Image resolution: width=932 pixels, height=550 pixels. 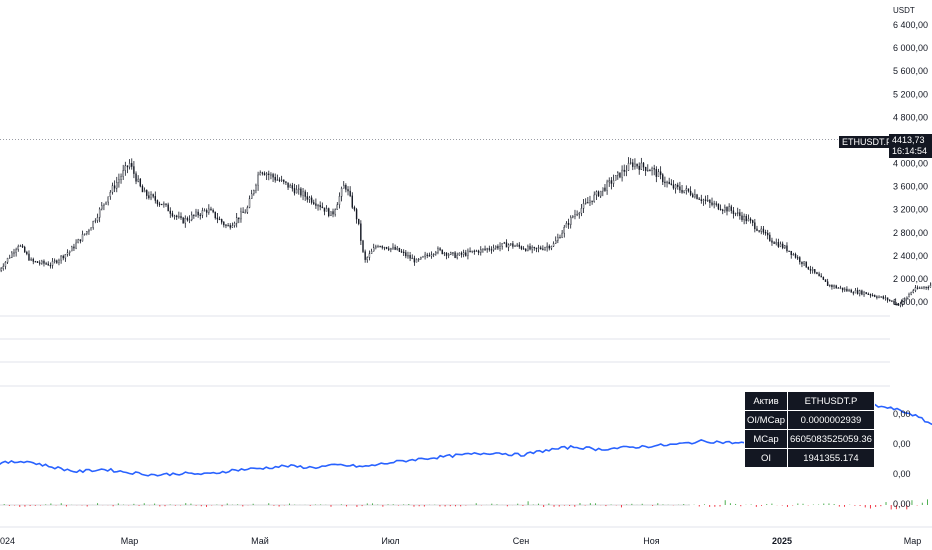 What do you see at coordinates (910, 146) in the screenshot?
I see `last-price-tag: 4413,73 16:14:54` at bounding box center [910, 146].